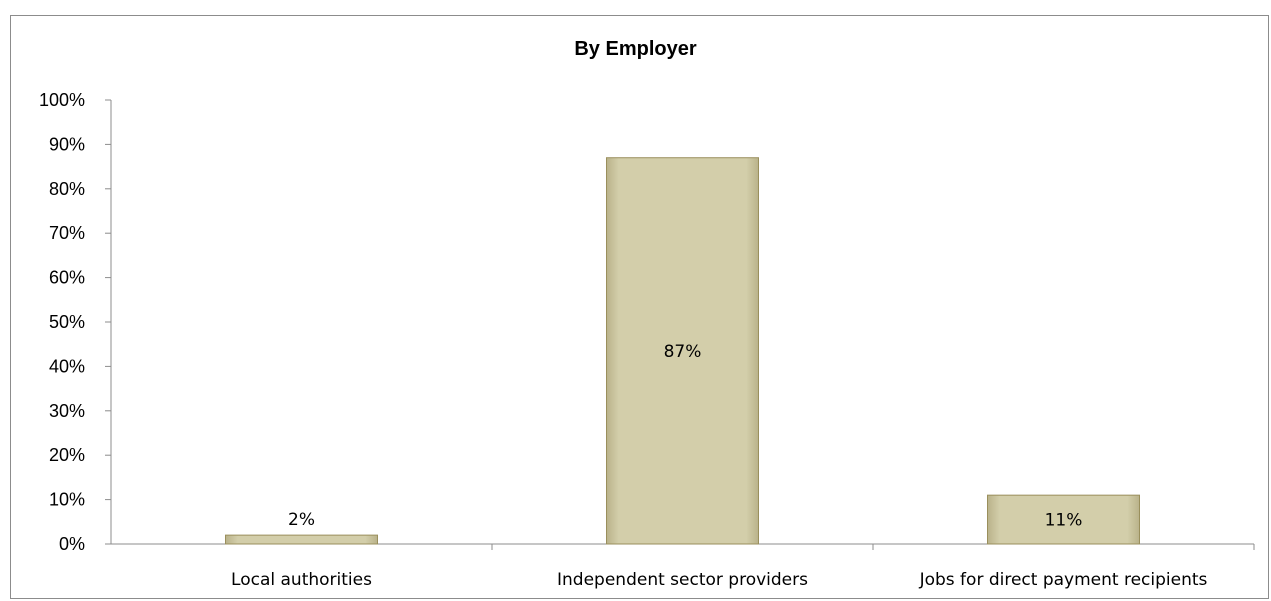 The image size is (1271, 601). Describe the element at coordinates (67, 278) in the screenshot. I see `y-tick-label: 60%` at that location.